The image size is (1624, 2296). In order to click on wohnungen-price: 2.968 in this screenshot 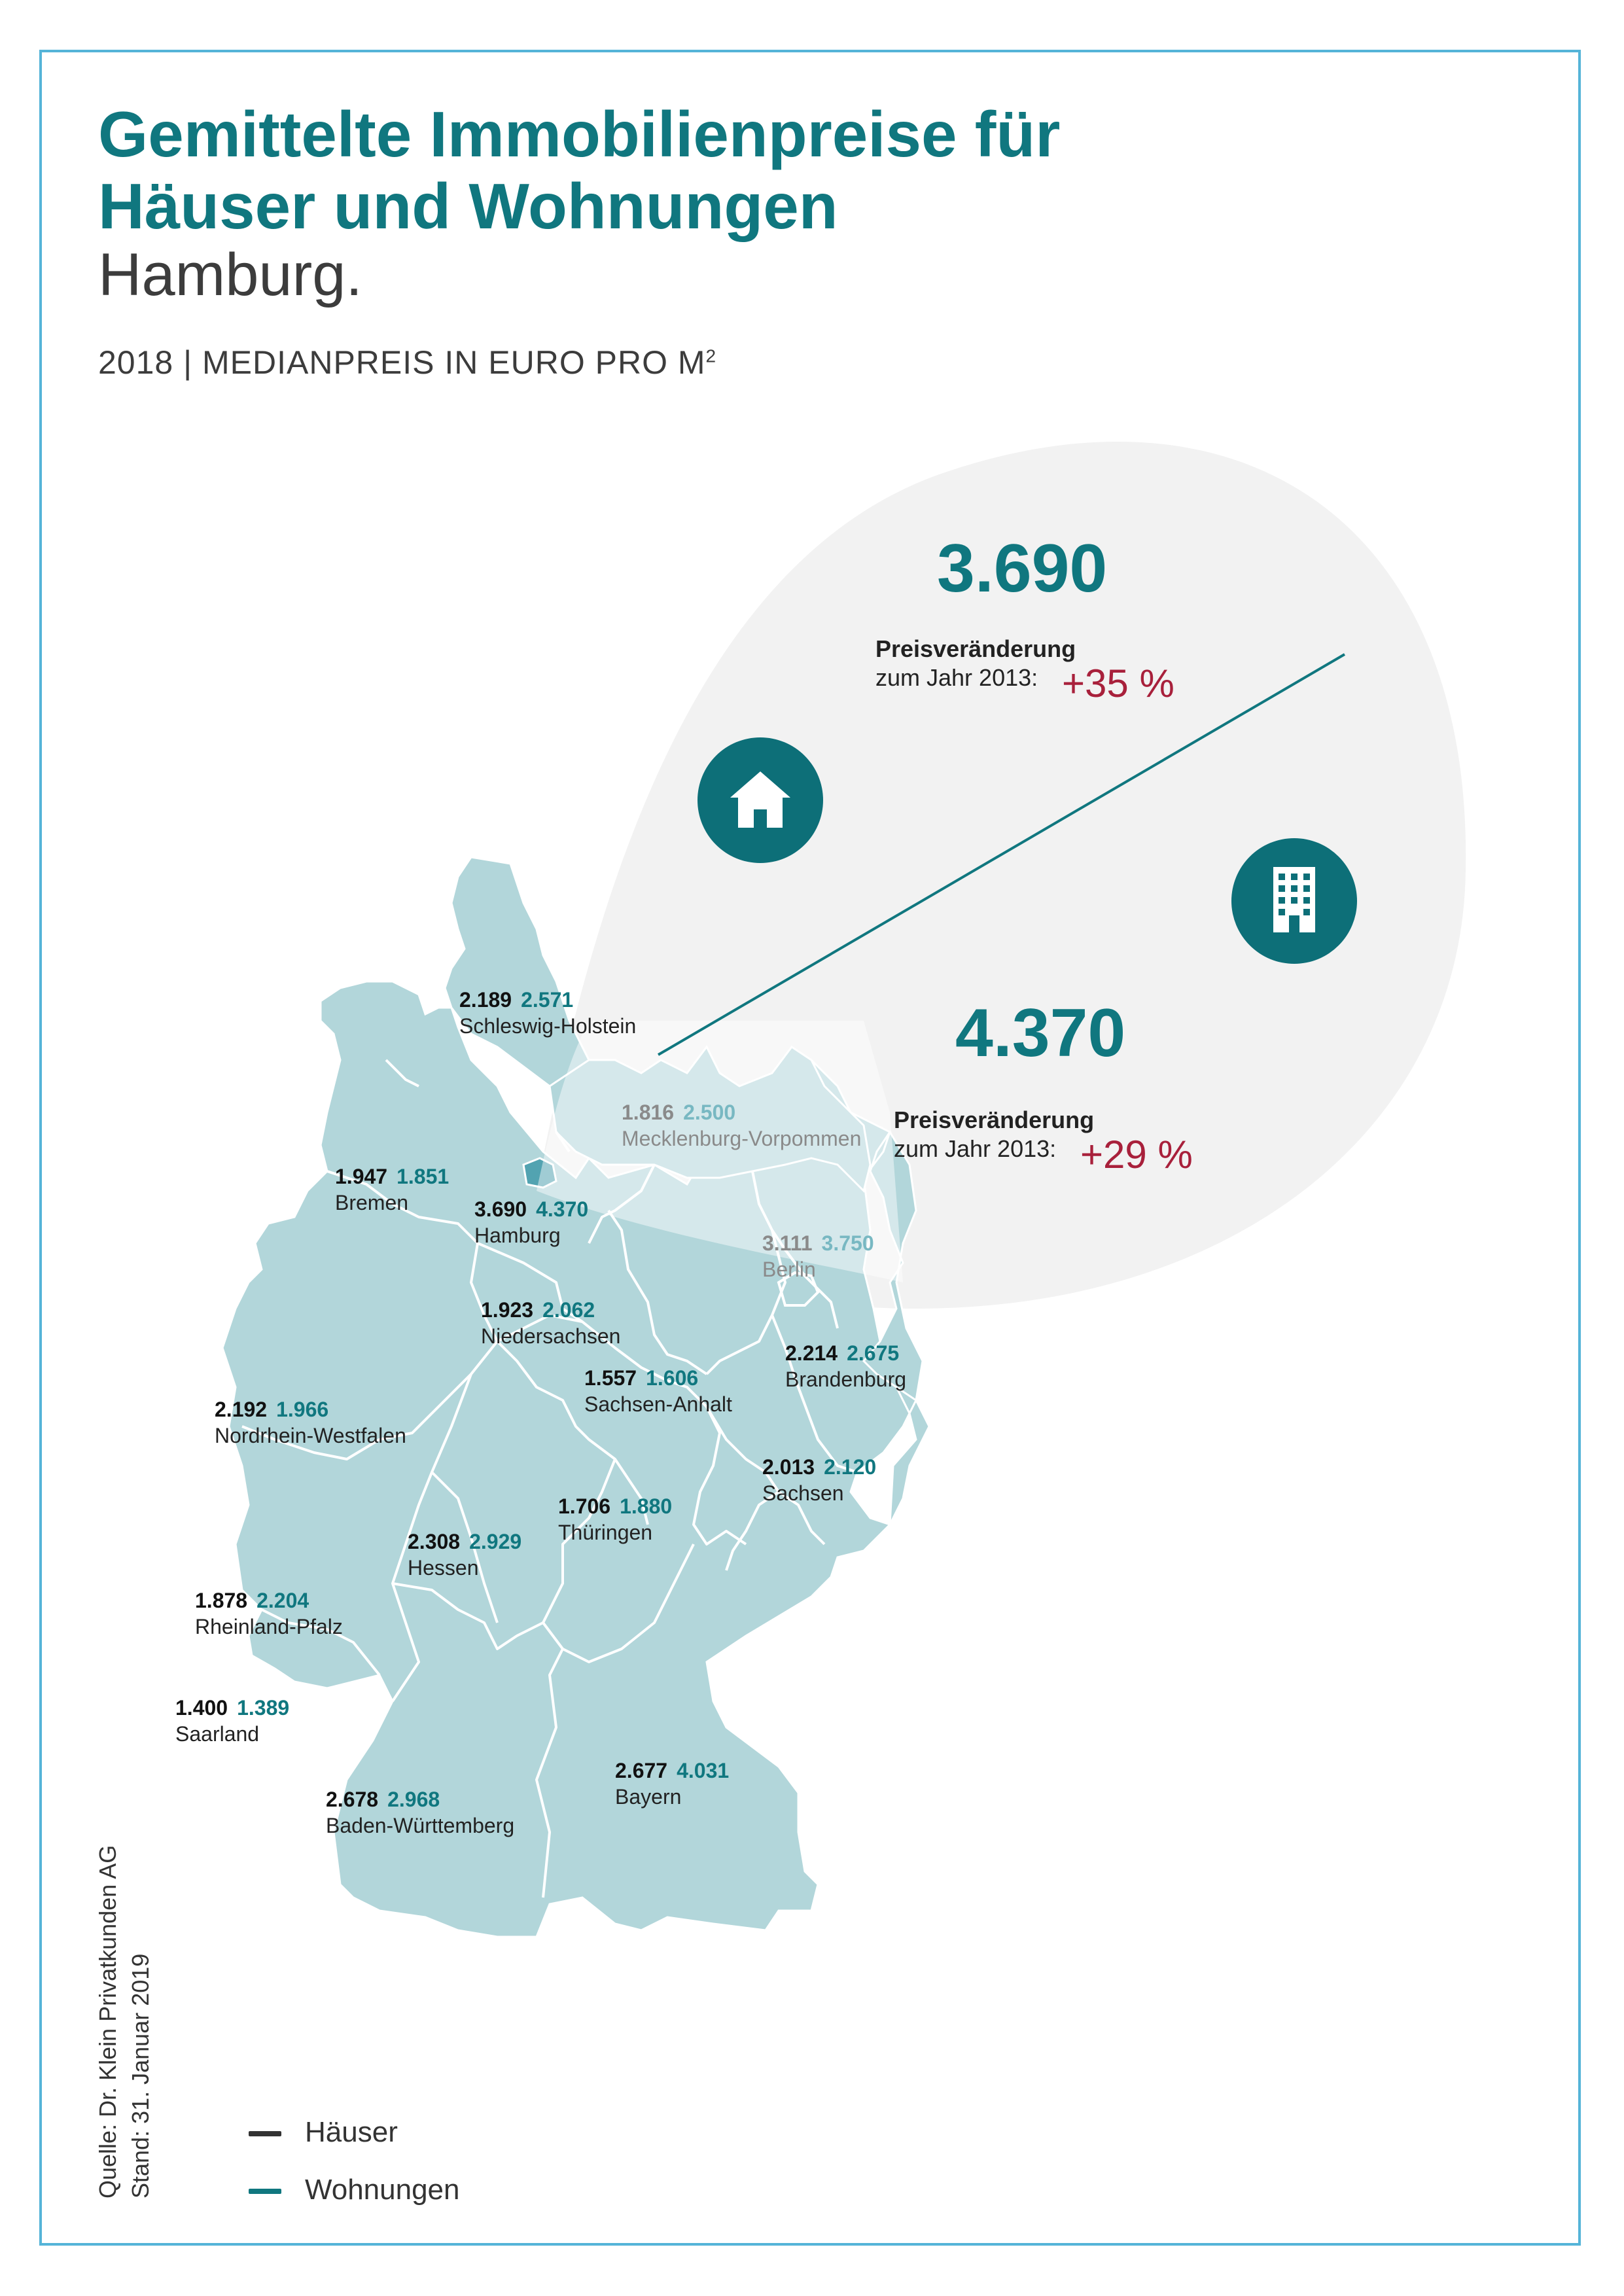, I will do `click(413, 1800)`.